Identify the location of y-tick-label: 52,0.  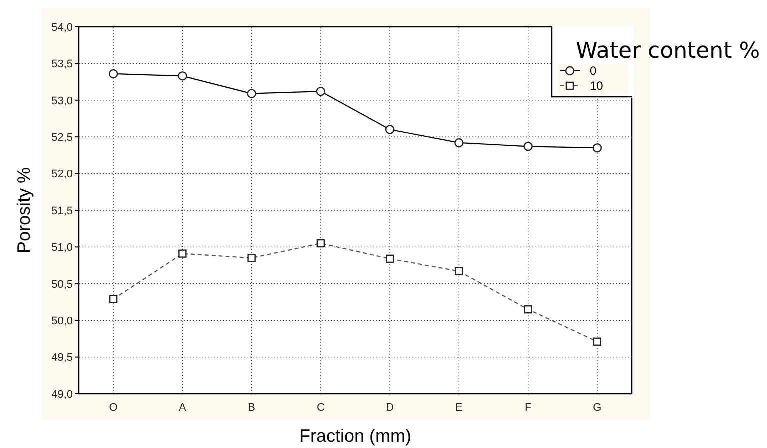
(62, 174).